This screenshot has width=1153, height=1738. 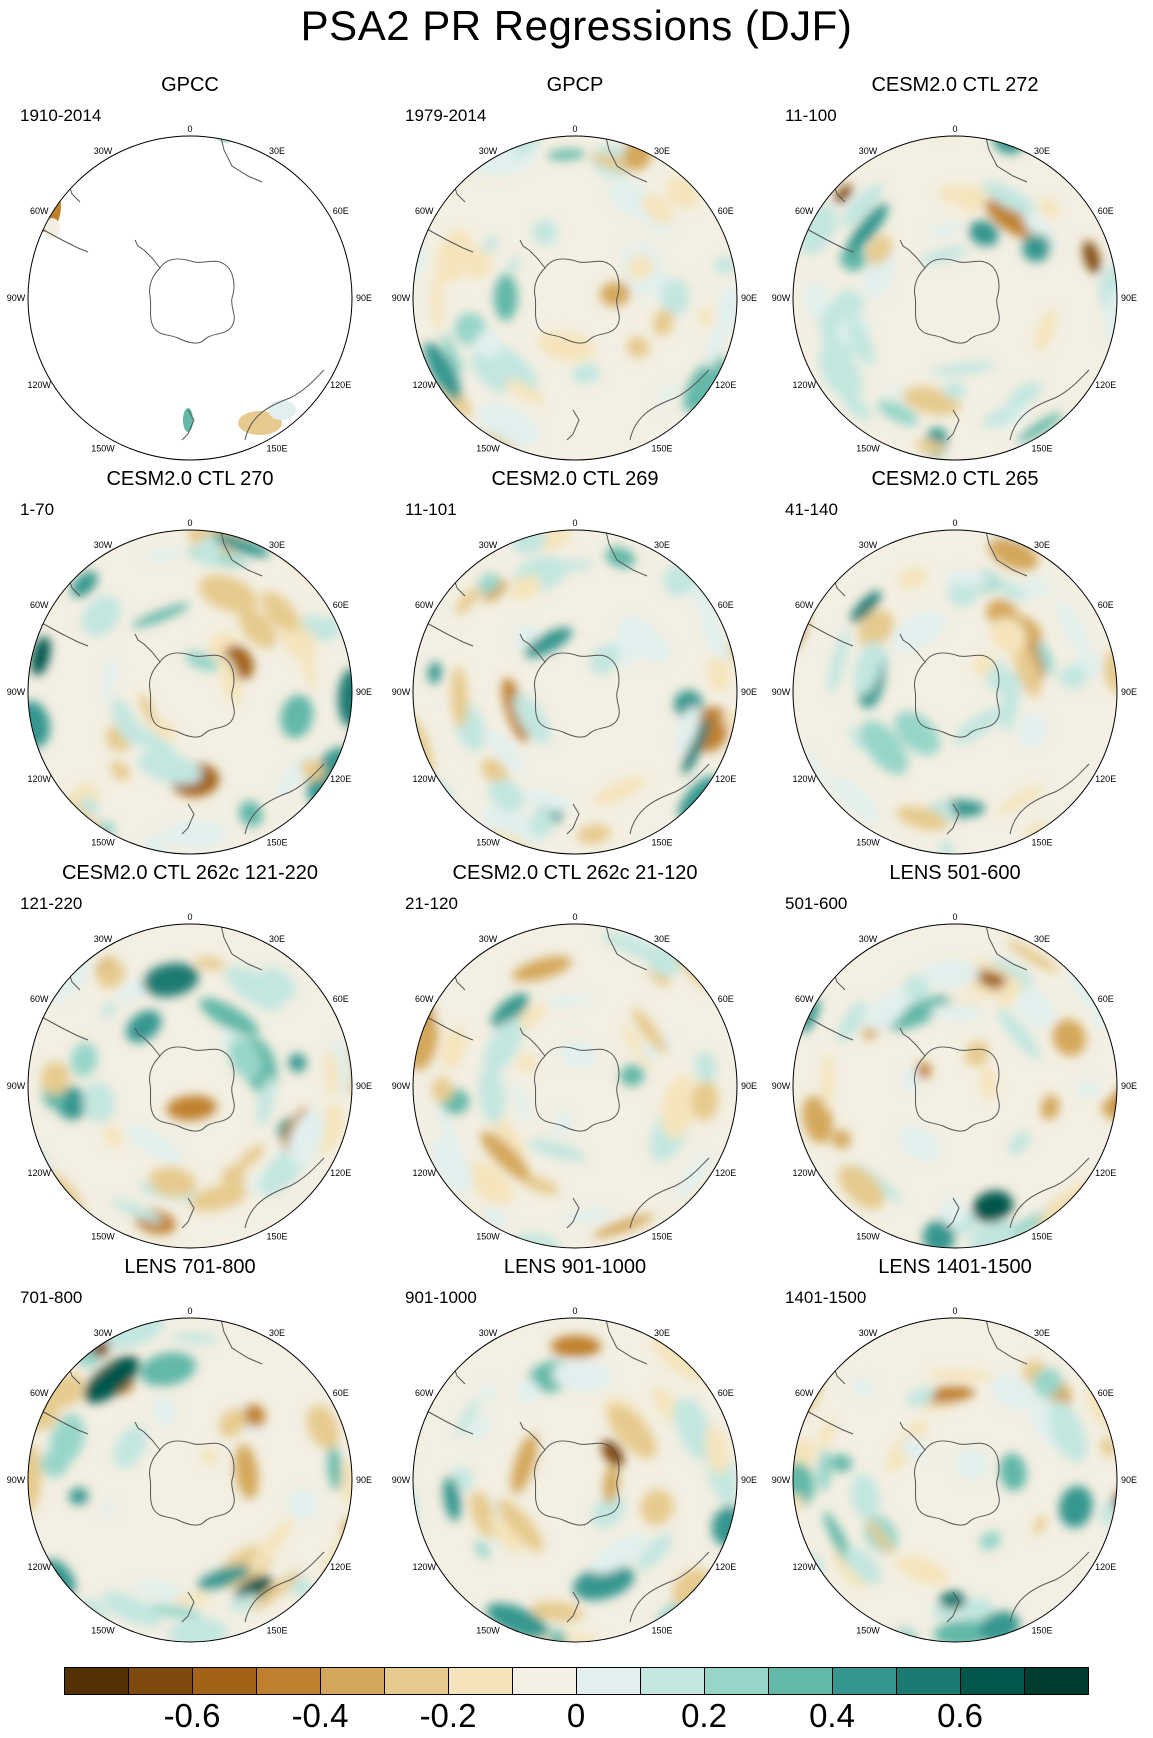 What do you see at coordinates (954, 523) in the screenshot?
I see `longitude-label: 0` at bounding box center [954, 523].